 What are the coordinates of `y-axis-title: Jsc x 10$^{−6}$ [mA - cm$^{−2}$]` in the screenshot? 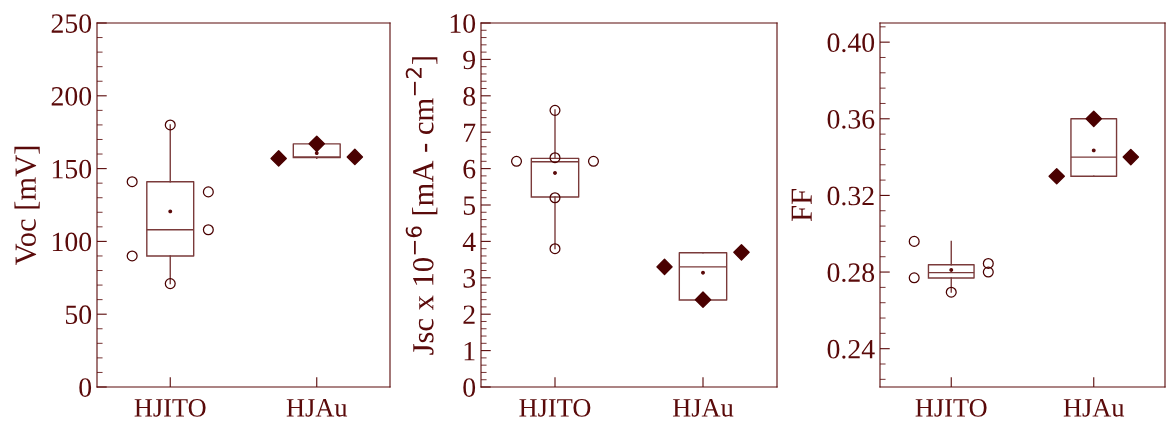 It's located at (421, 206).